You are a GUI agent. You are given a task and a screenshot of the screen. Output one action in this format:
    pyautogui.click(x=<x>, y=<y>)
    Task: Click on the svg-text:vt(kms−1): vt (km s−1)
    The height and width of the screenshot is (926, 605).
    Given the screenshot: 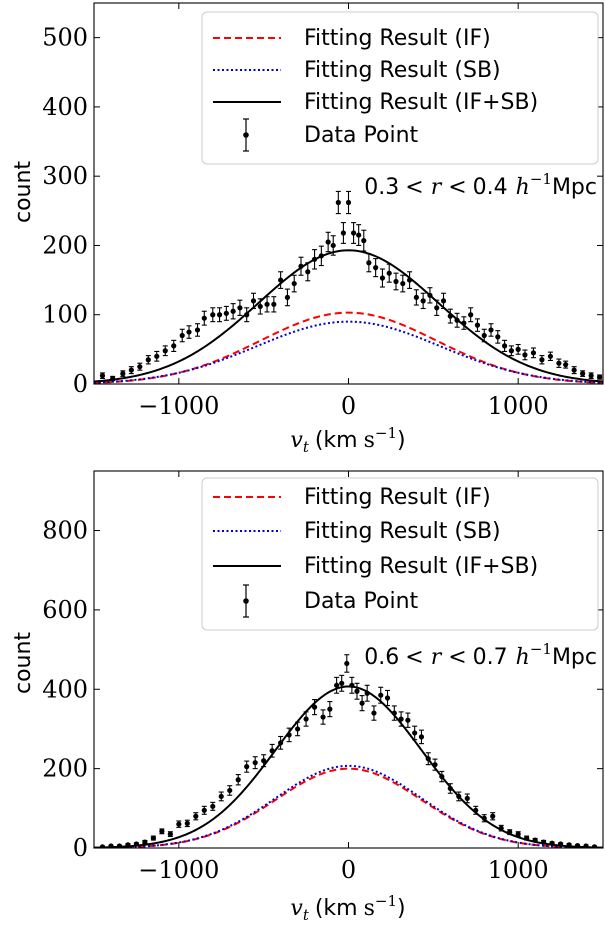 What is the action you would take?
    pyautogui.click(x=347, y=908)
    